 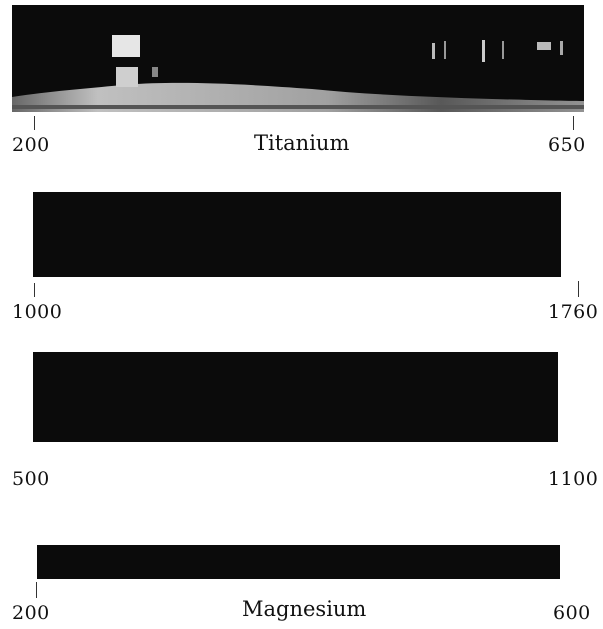 What do you see at coordinates (302, 143) in the screenshot?
I see `titanium-label: Titanium` at bounding box center [302, 143].